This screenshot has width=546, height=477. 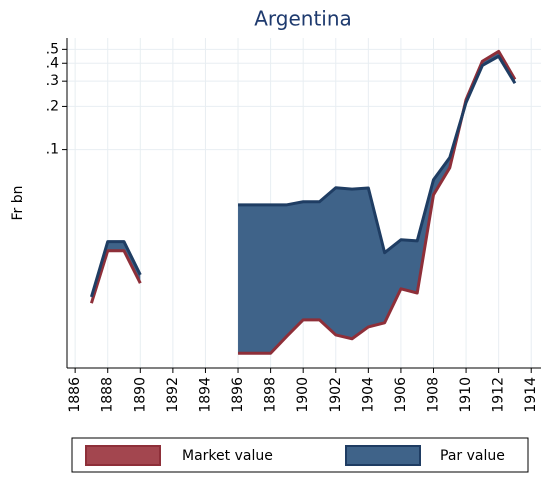 I want to click on y-tick-label: .1, so click(x=52, y=150).